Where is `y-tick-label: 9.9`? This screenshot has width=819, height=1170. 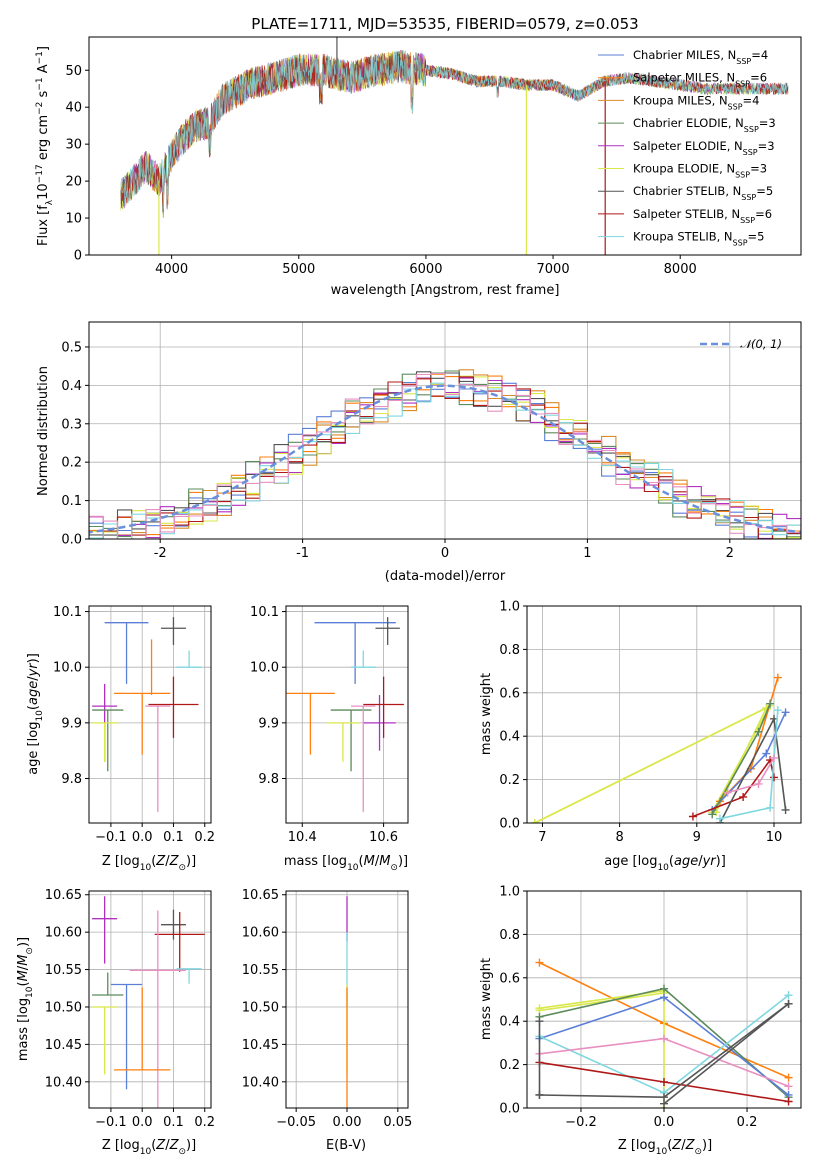 y-tick-label: 9.9 is located at coordinates (268, 723).